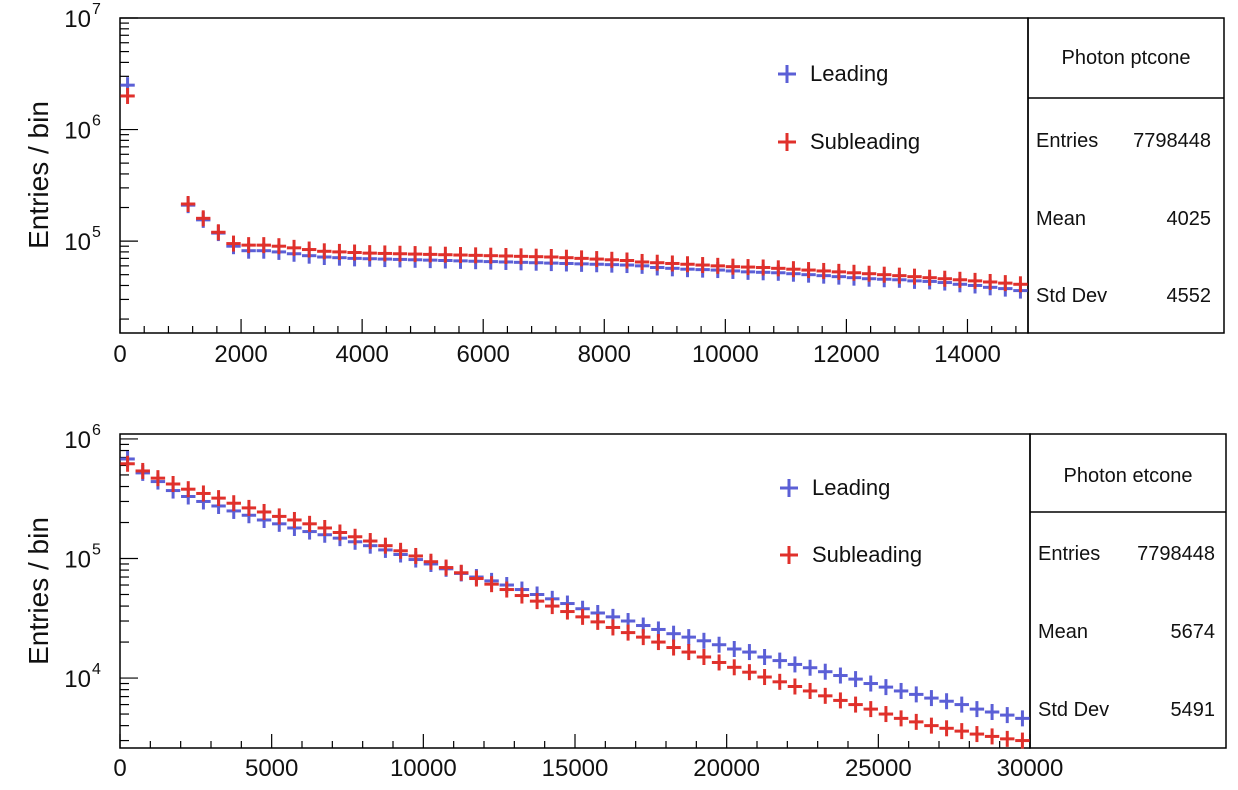 The image size is (1238, 790). What do you see at coordinates (878, 768) in the screenshot?
I see `bottom-x-tick-label: 25000` at bounding box center [878, 768].